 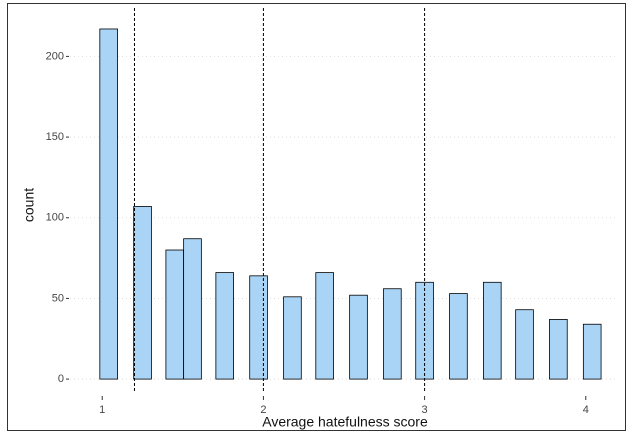 I want to click on x-tick-label: 3, so click(x=425, y=410).